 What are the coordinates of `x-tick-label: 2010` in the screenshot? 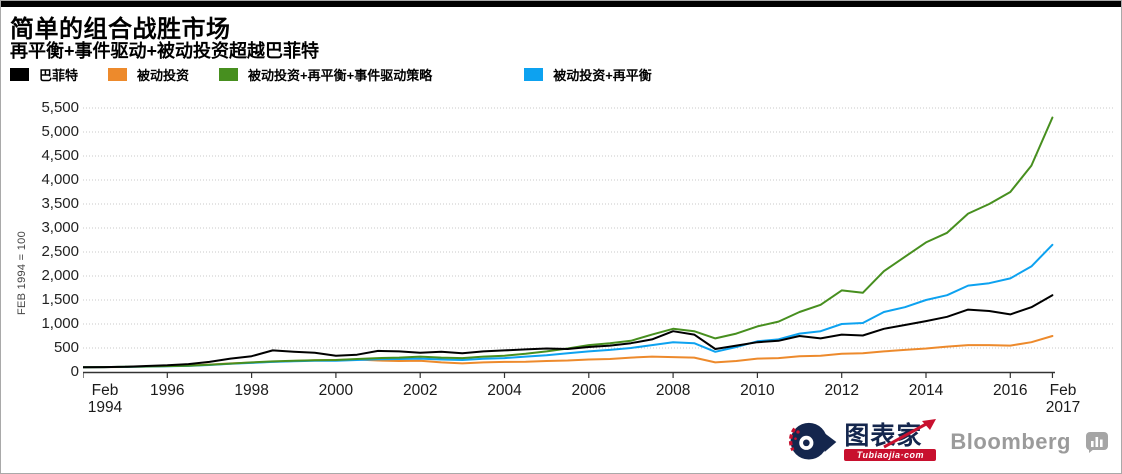 It's located at (757, 390).